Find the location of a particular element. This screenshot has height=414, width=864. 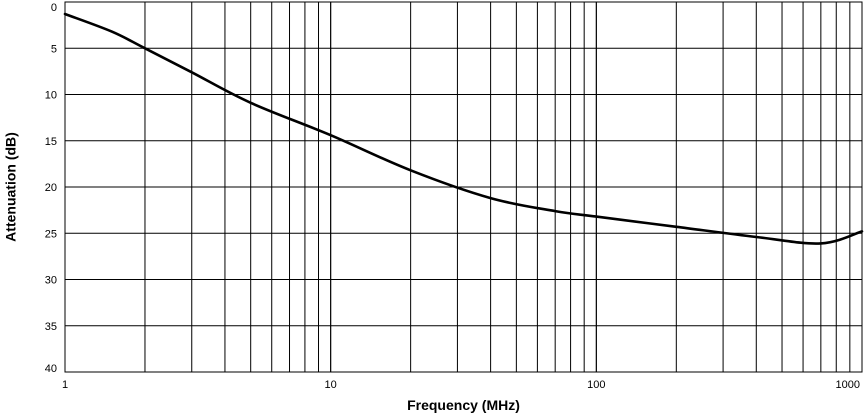

x-tick-labels: 1 10 100 1000 is located at coordinates (461, 385).